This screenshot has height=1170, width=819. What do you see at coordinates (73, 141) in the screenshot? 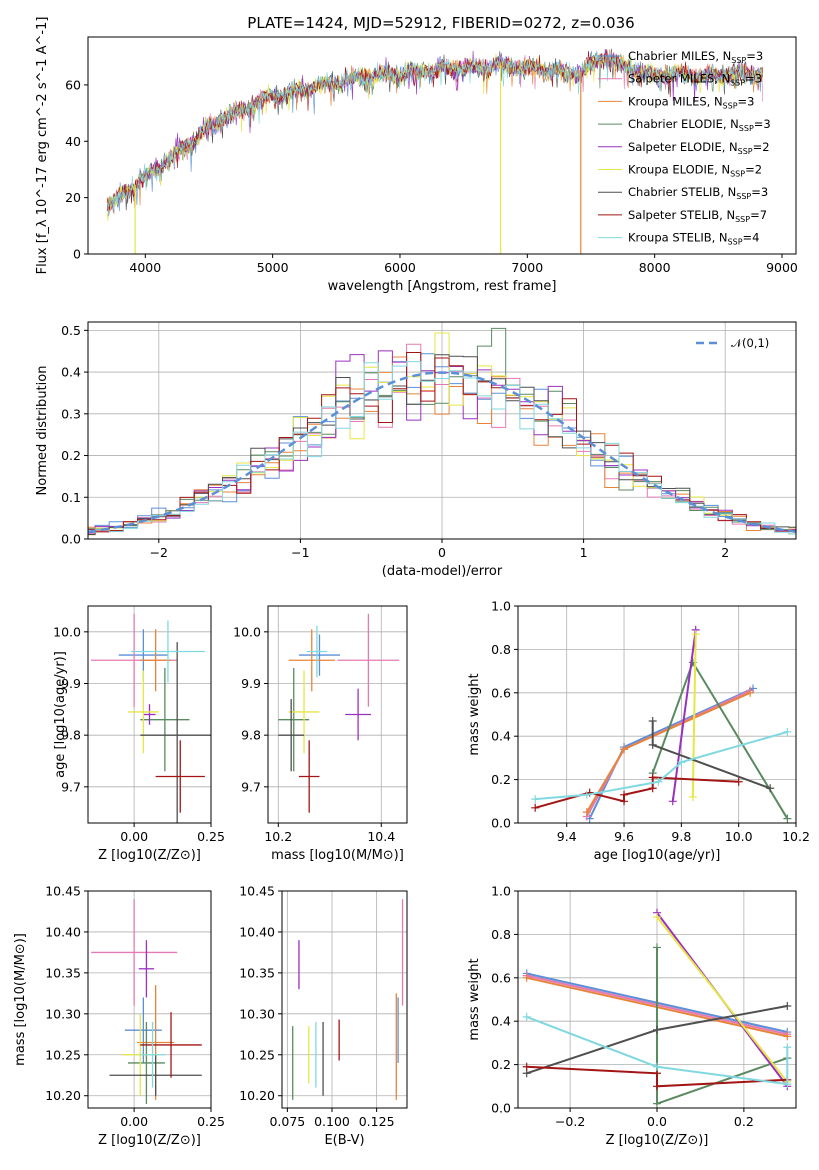
I see `y-tick-label: 40` at bounding box center [73, 141].